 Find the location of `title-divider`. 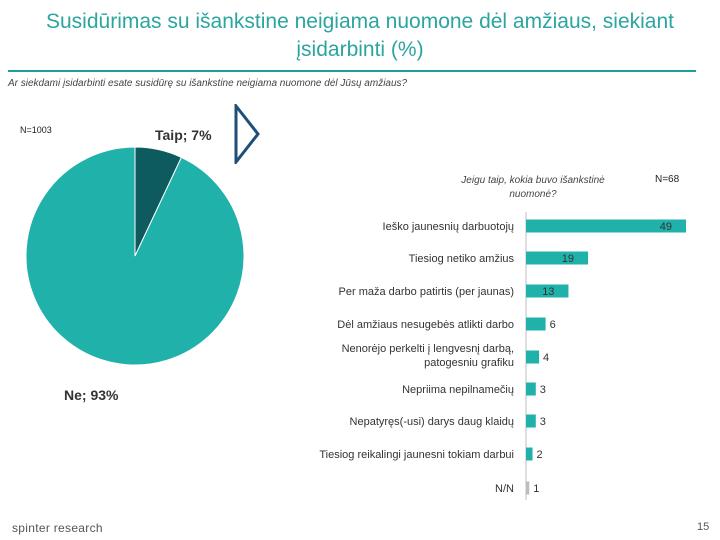

title-divider is located at coordinates (352, 71).